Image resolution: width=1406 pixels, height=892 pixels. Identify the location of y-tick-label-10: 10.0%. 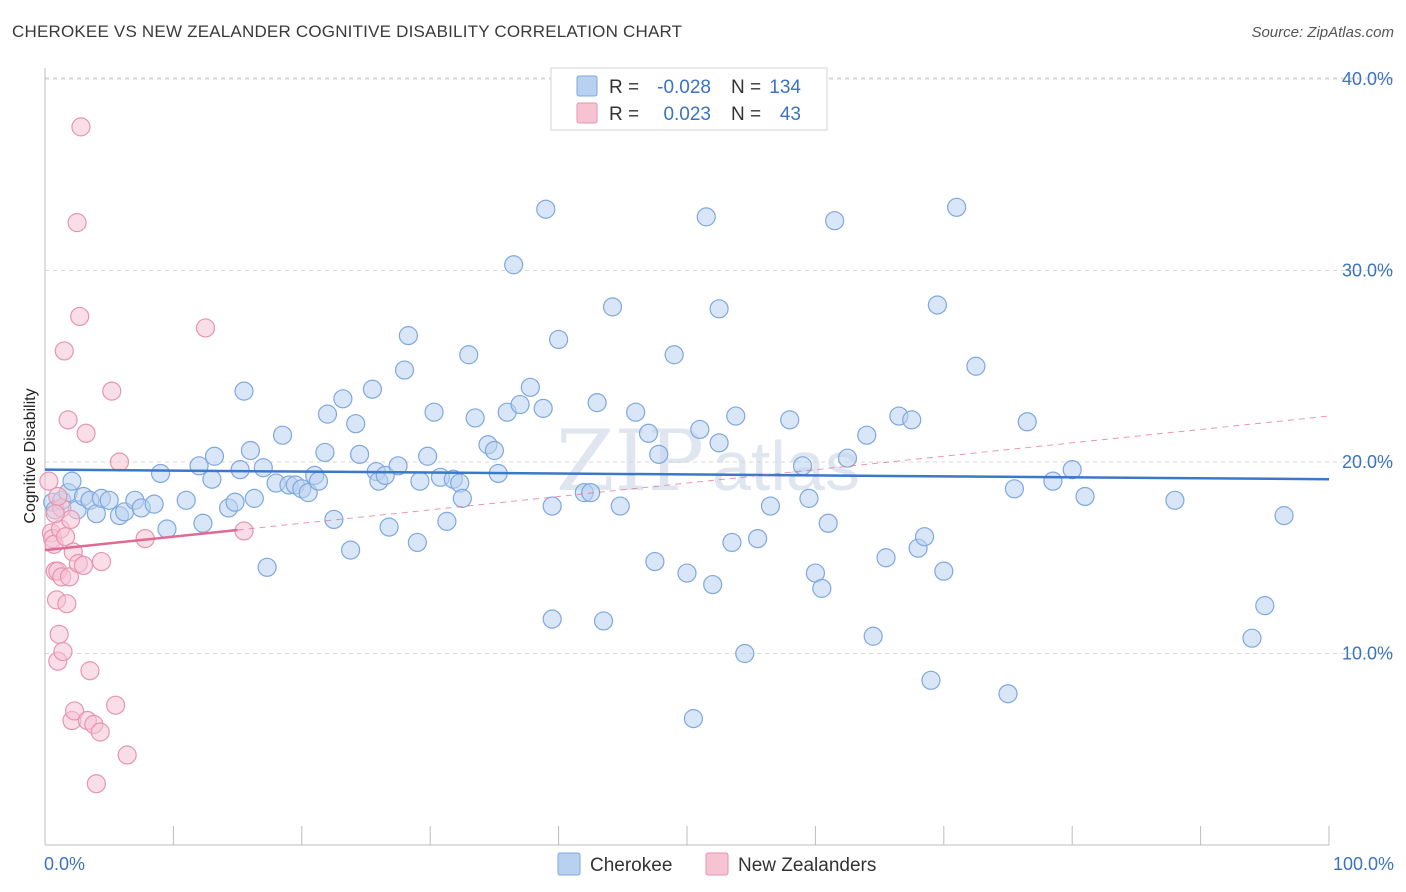
(1367, 654).